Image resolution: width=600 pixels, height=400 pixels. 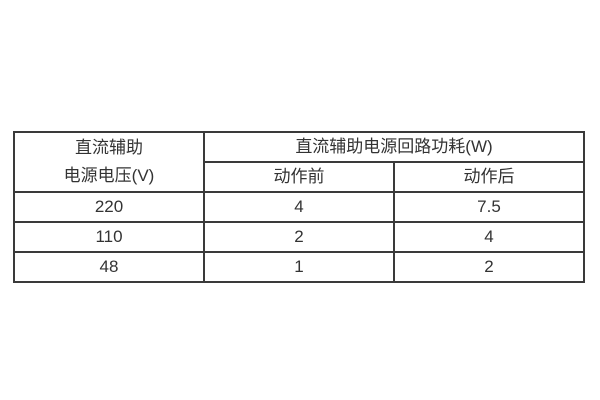 I want to click on table-row: 220 4 7.5, so click(x=299, y=207).